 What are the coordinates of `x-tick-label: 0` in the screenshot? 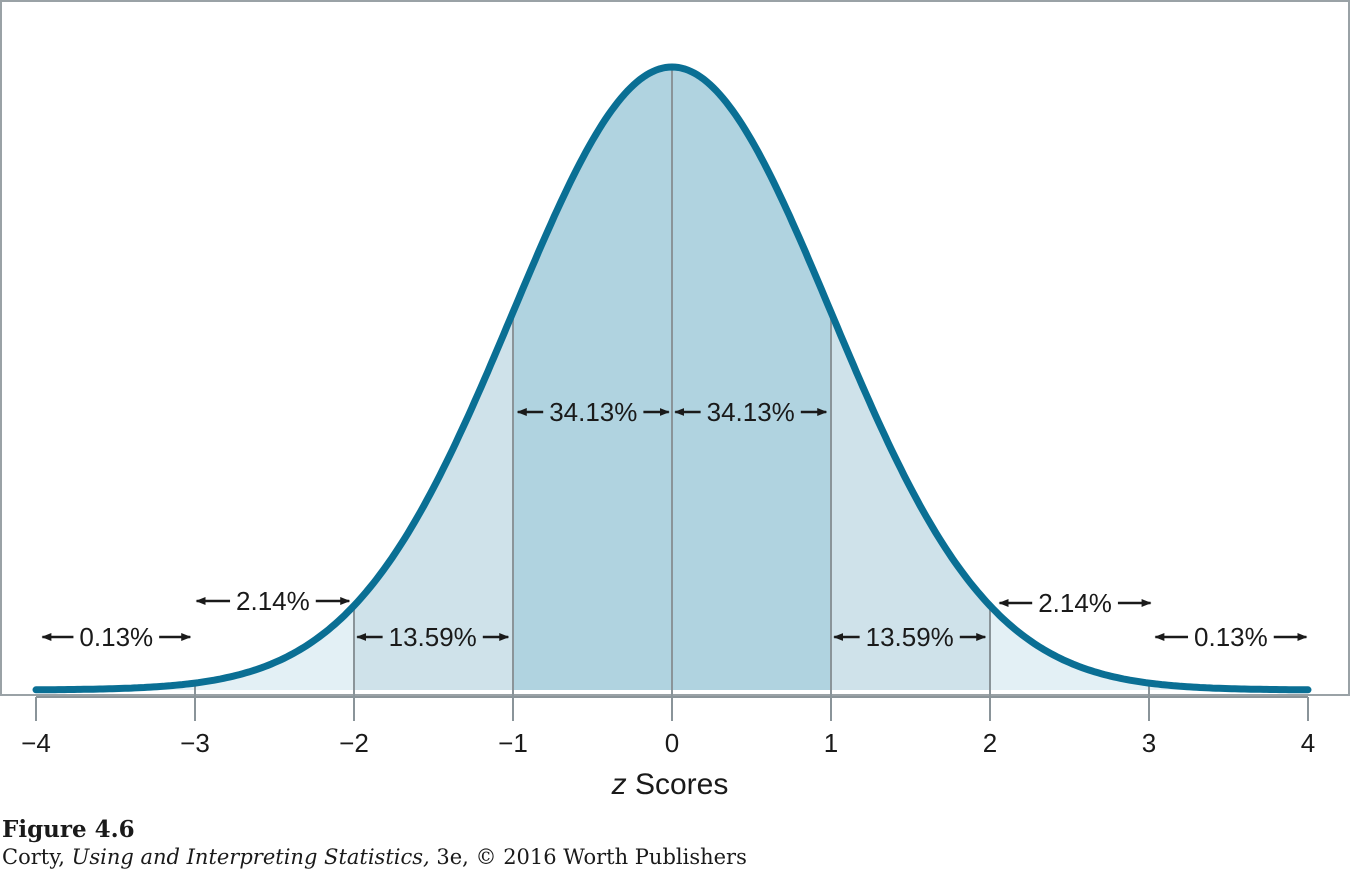 It's located at (672, 743).